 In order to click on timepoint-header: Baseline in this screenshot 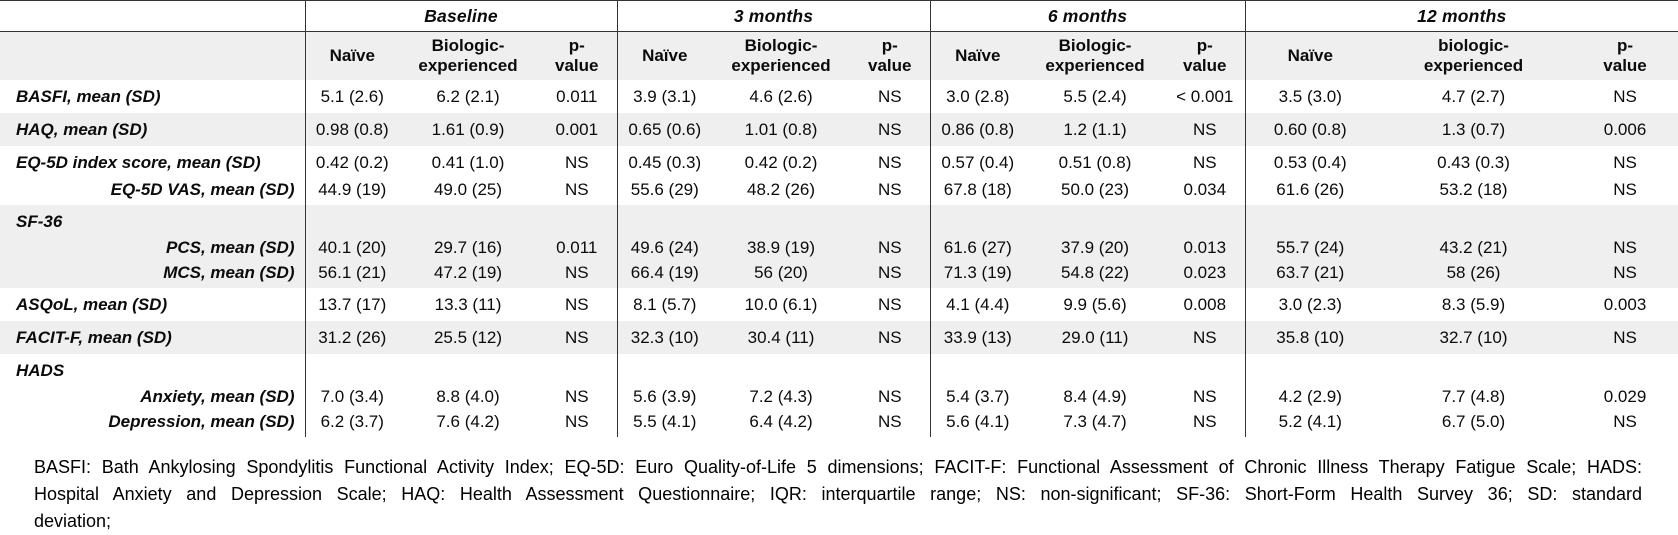, I will do `click(461, 16)`.